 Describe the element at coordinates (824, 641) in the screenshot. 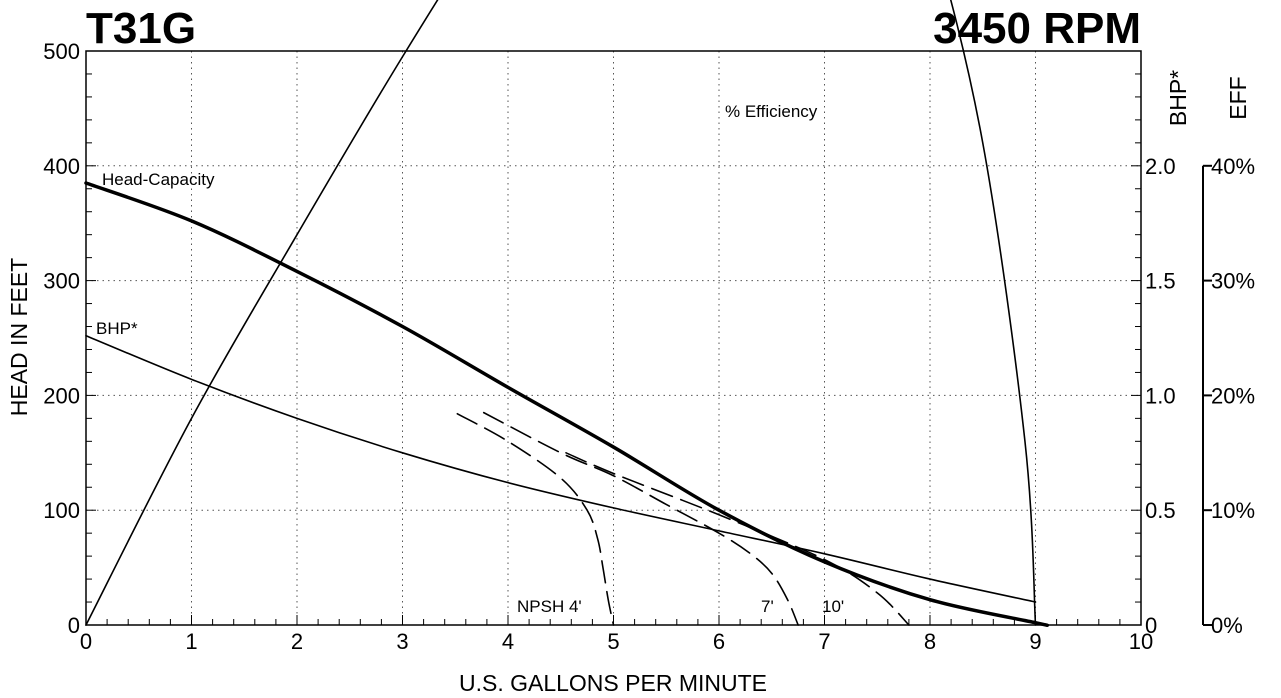

I see `x-tick-label: 7` at that location.